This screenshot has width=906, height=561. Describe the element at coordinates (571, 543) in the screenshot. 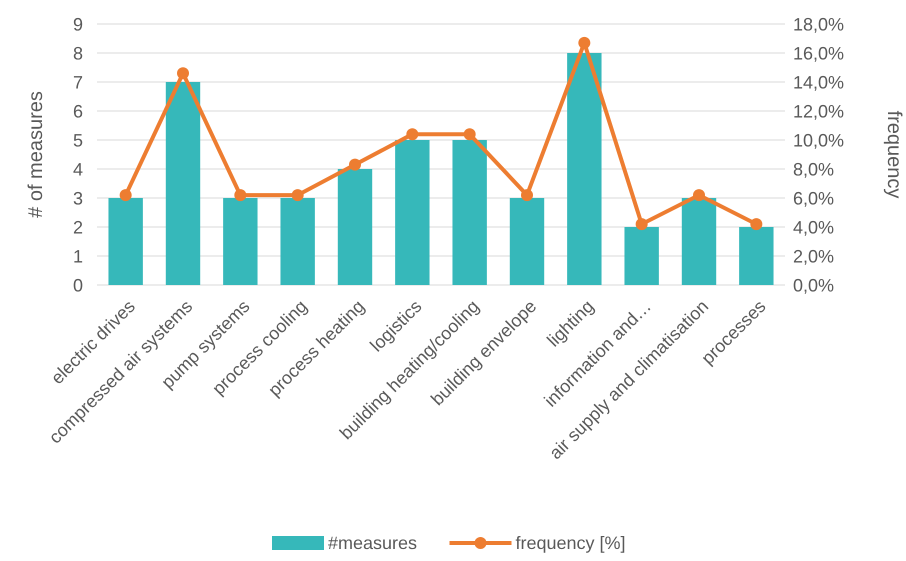

I see `legend-label: frequency [%]` at that location.